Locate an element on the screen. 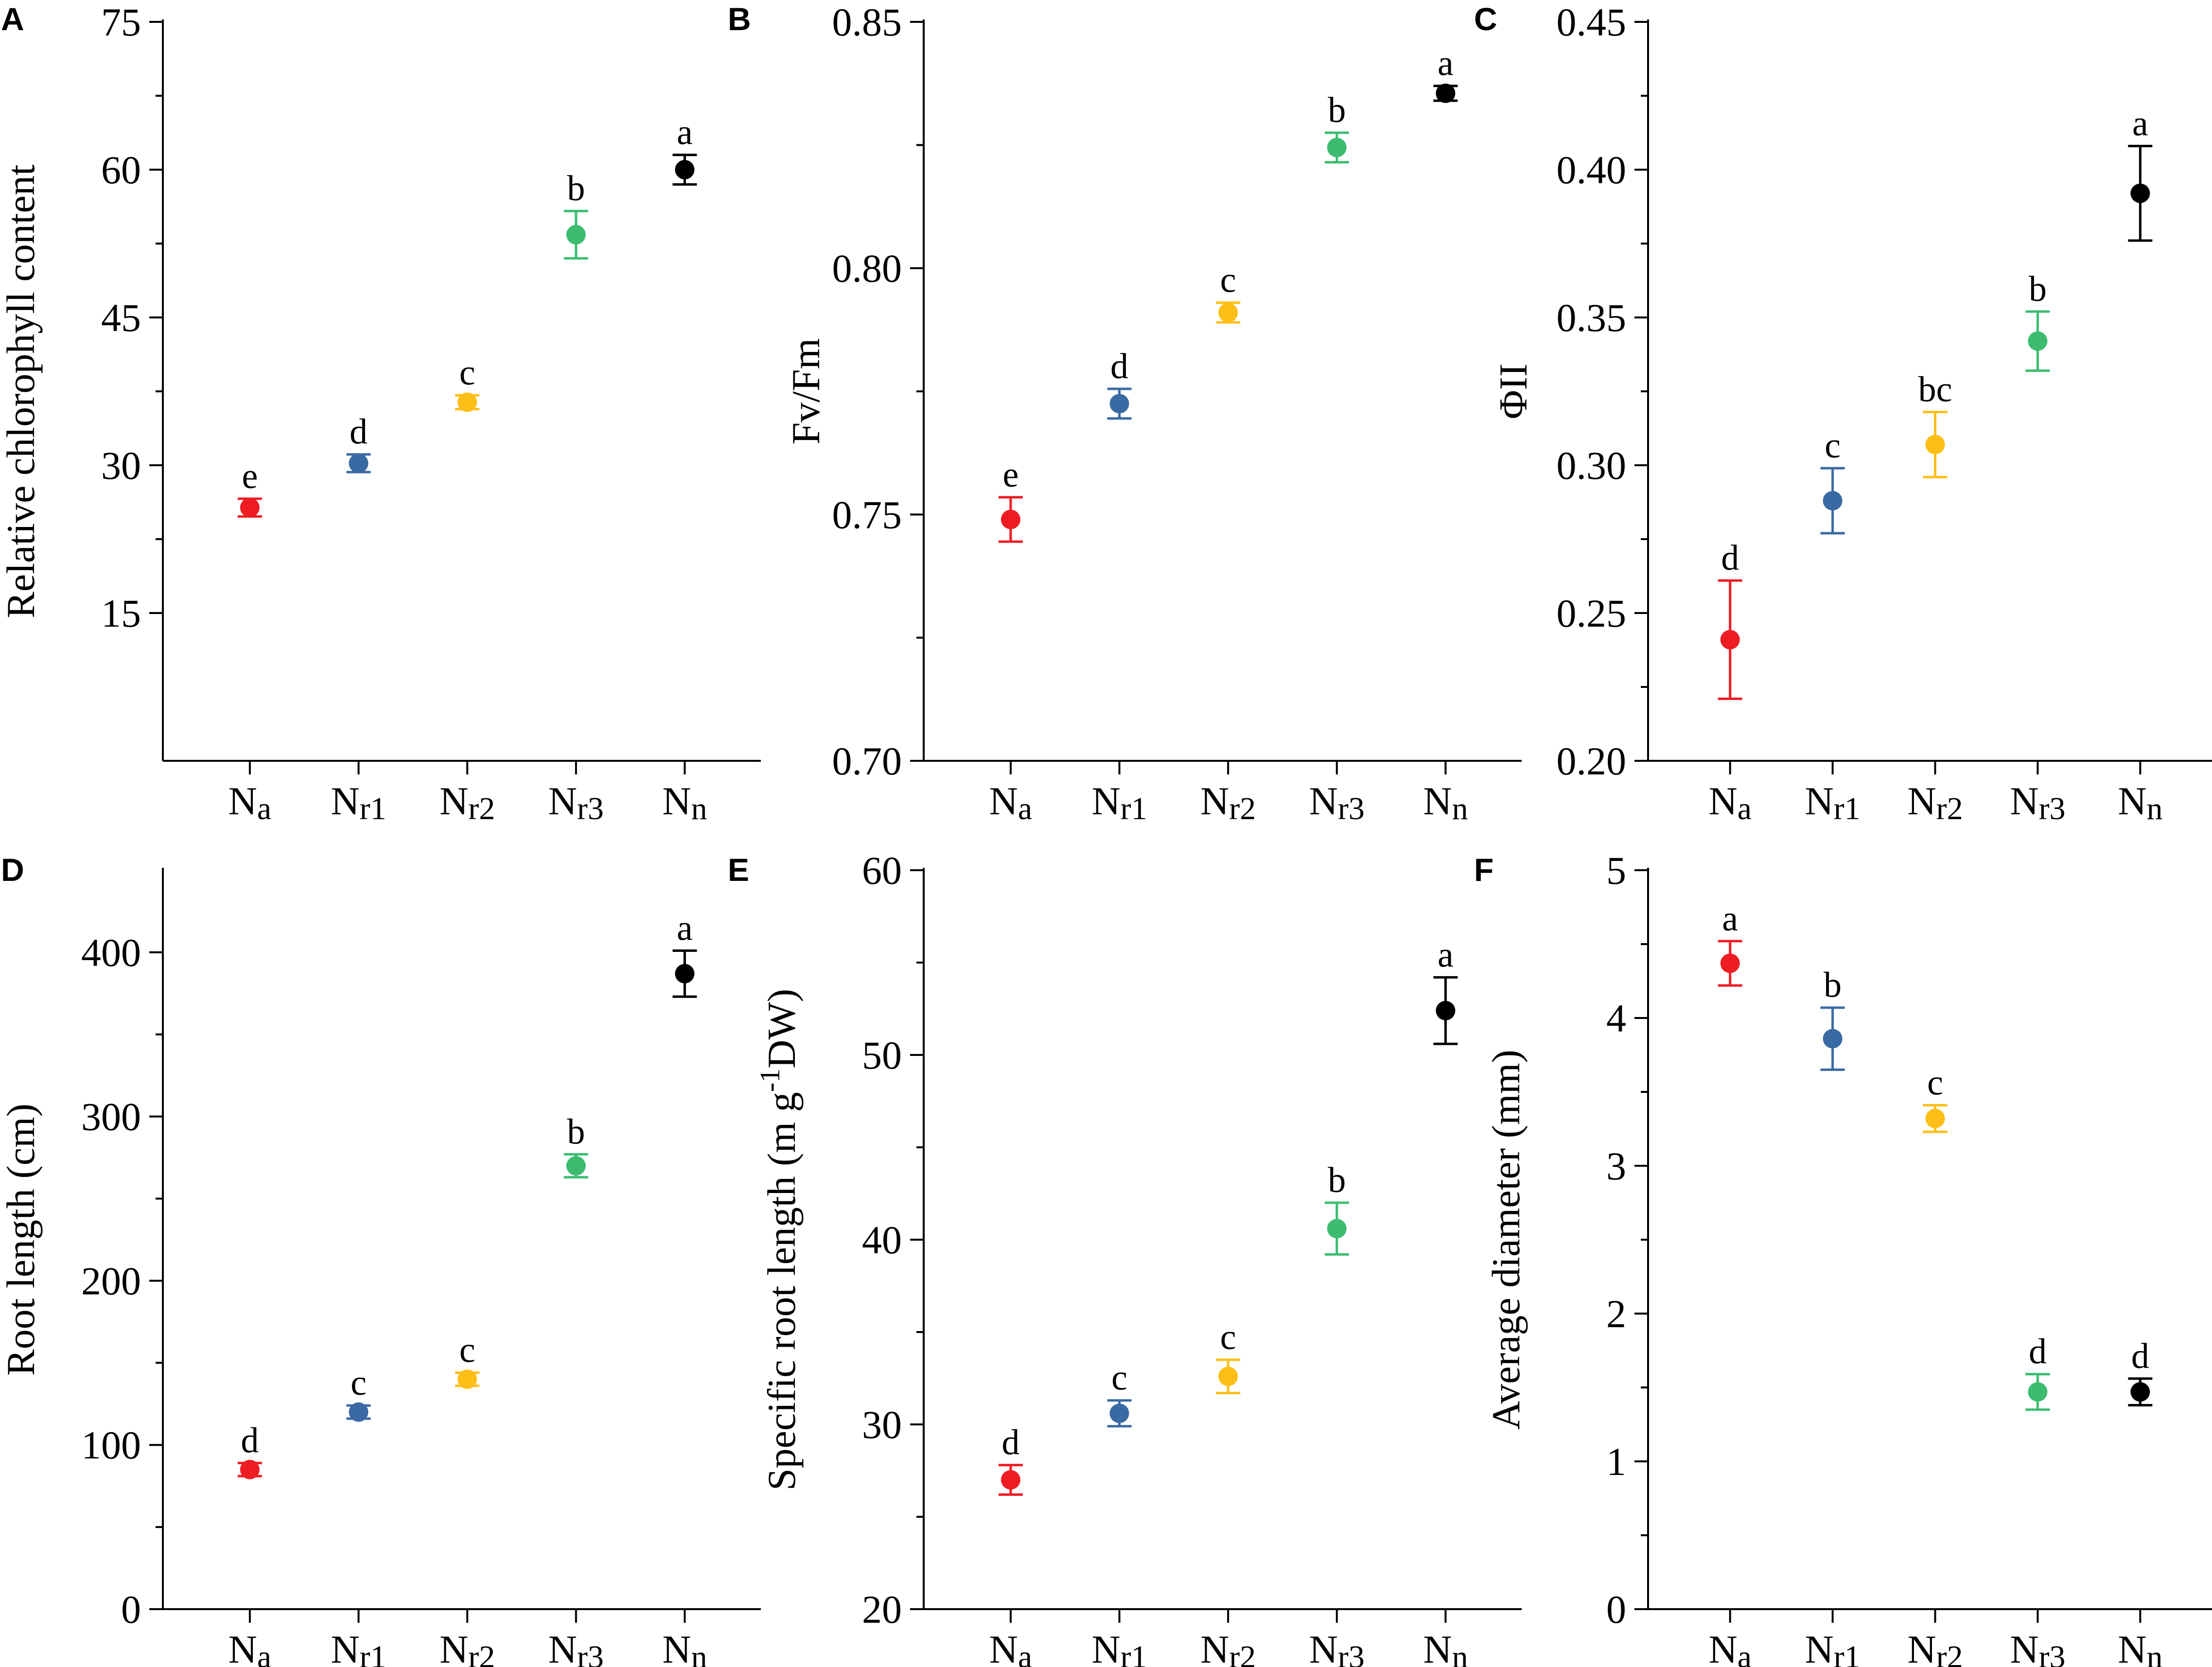 The image size is (2212, 1667). y-tick-label: 0.80 is located at coordinates (867, 268).